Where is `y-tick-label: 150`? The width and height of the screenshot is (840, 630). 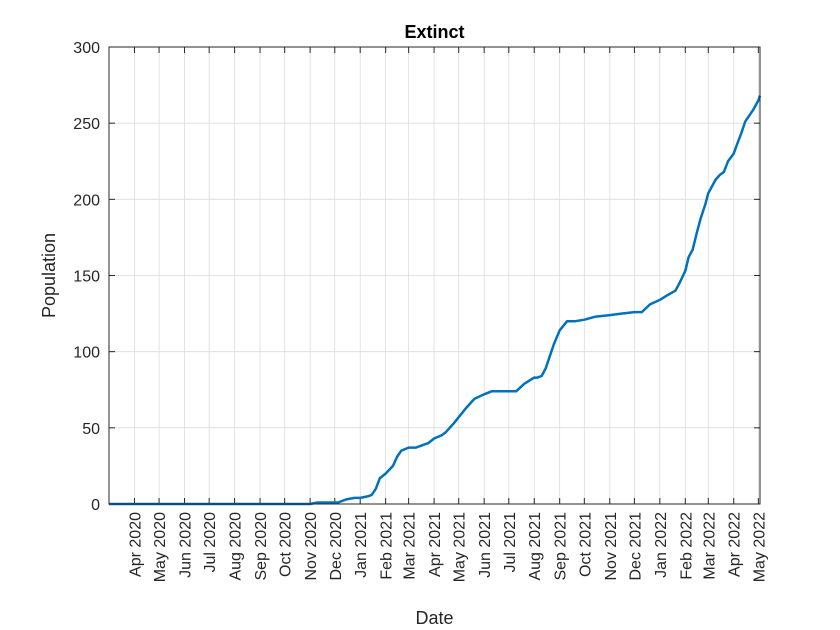 y-tick-label: 150 is located at coordinates (86, 277).